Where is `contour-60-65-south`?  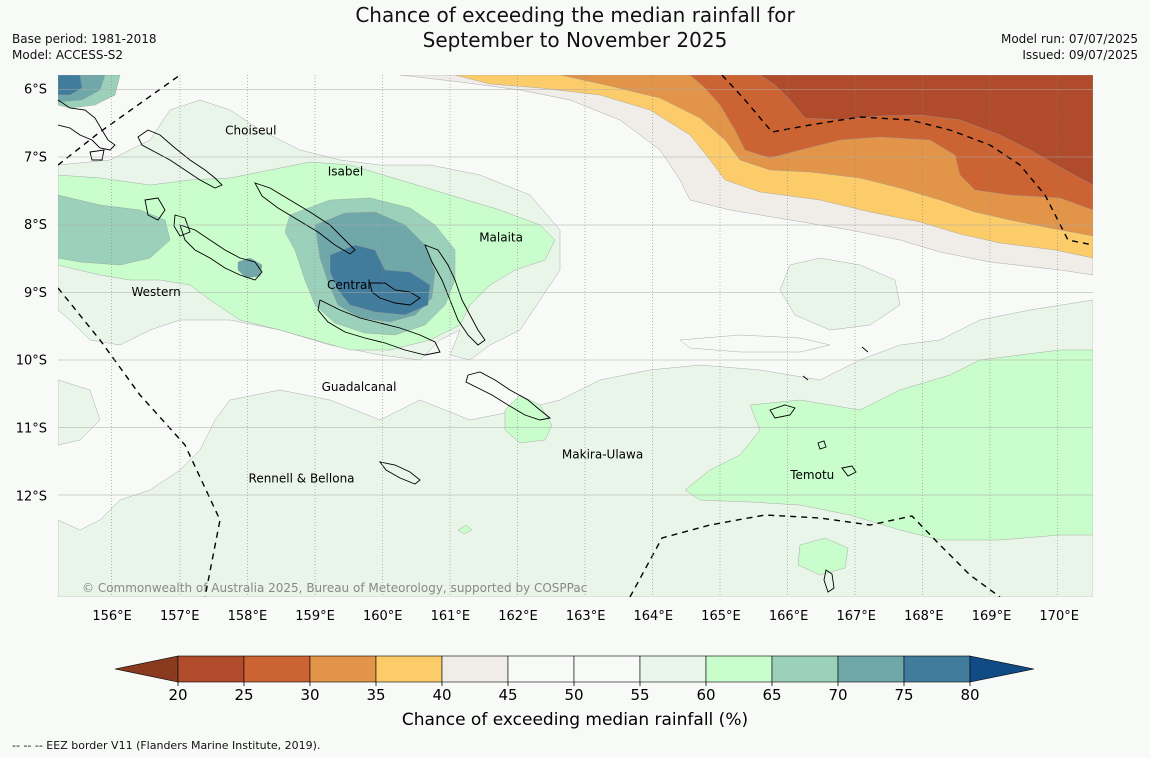 contour-60-65-south is located at coordinates (823, 556).